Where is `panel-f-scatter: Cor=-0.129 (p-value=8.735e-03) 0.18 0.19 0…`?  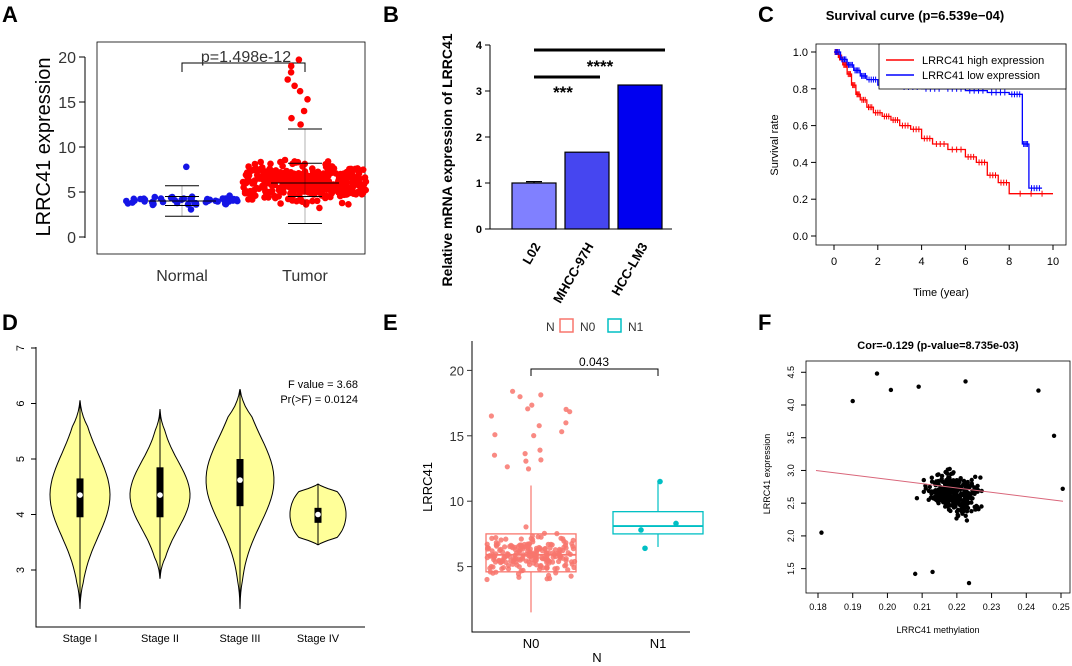
panel-f-scatter: Cor=-0.129 (p-value=8.735e-03) 0.18 0.19 0… is located at coordinates (916, 487).